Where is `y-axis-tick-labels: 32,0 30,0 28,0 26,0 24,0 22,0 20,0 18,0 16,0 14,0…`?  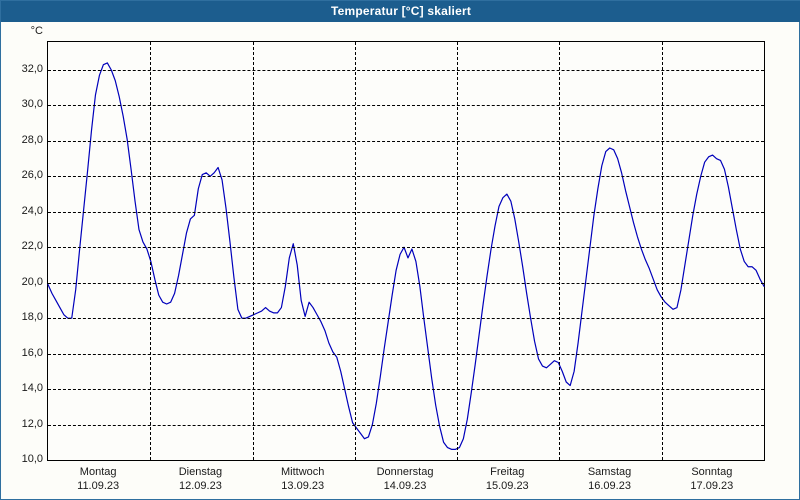
y-axis-tick-labels: 32,0 30,0 28,0 26,0 24,0 22,0 20,0 18,0 16,0 14,0… is located at coordinates (22, 253).